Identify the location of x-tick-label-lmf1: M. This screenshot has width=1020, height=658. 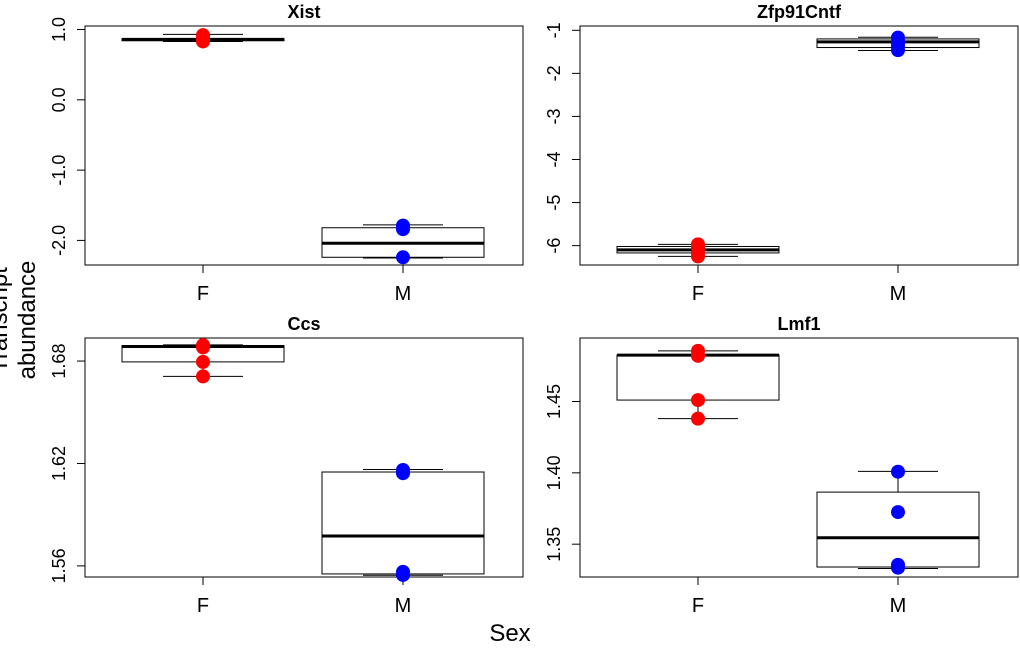
(898, 606).